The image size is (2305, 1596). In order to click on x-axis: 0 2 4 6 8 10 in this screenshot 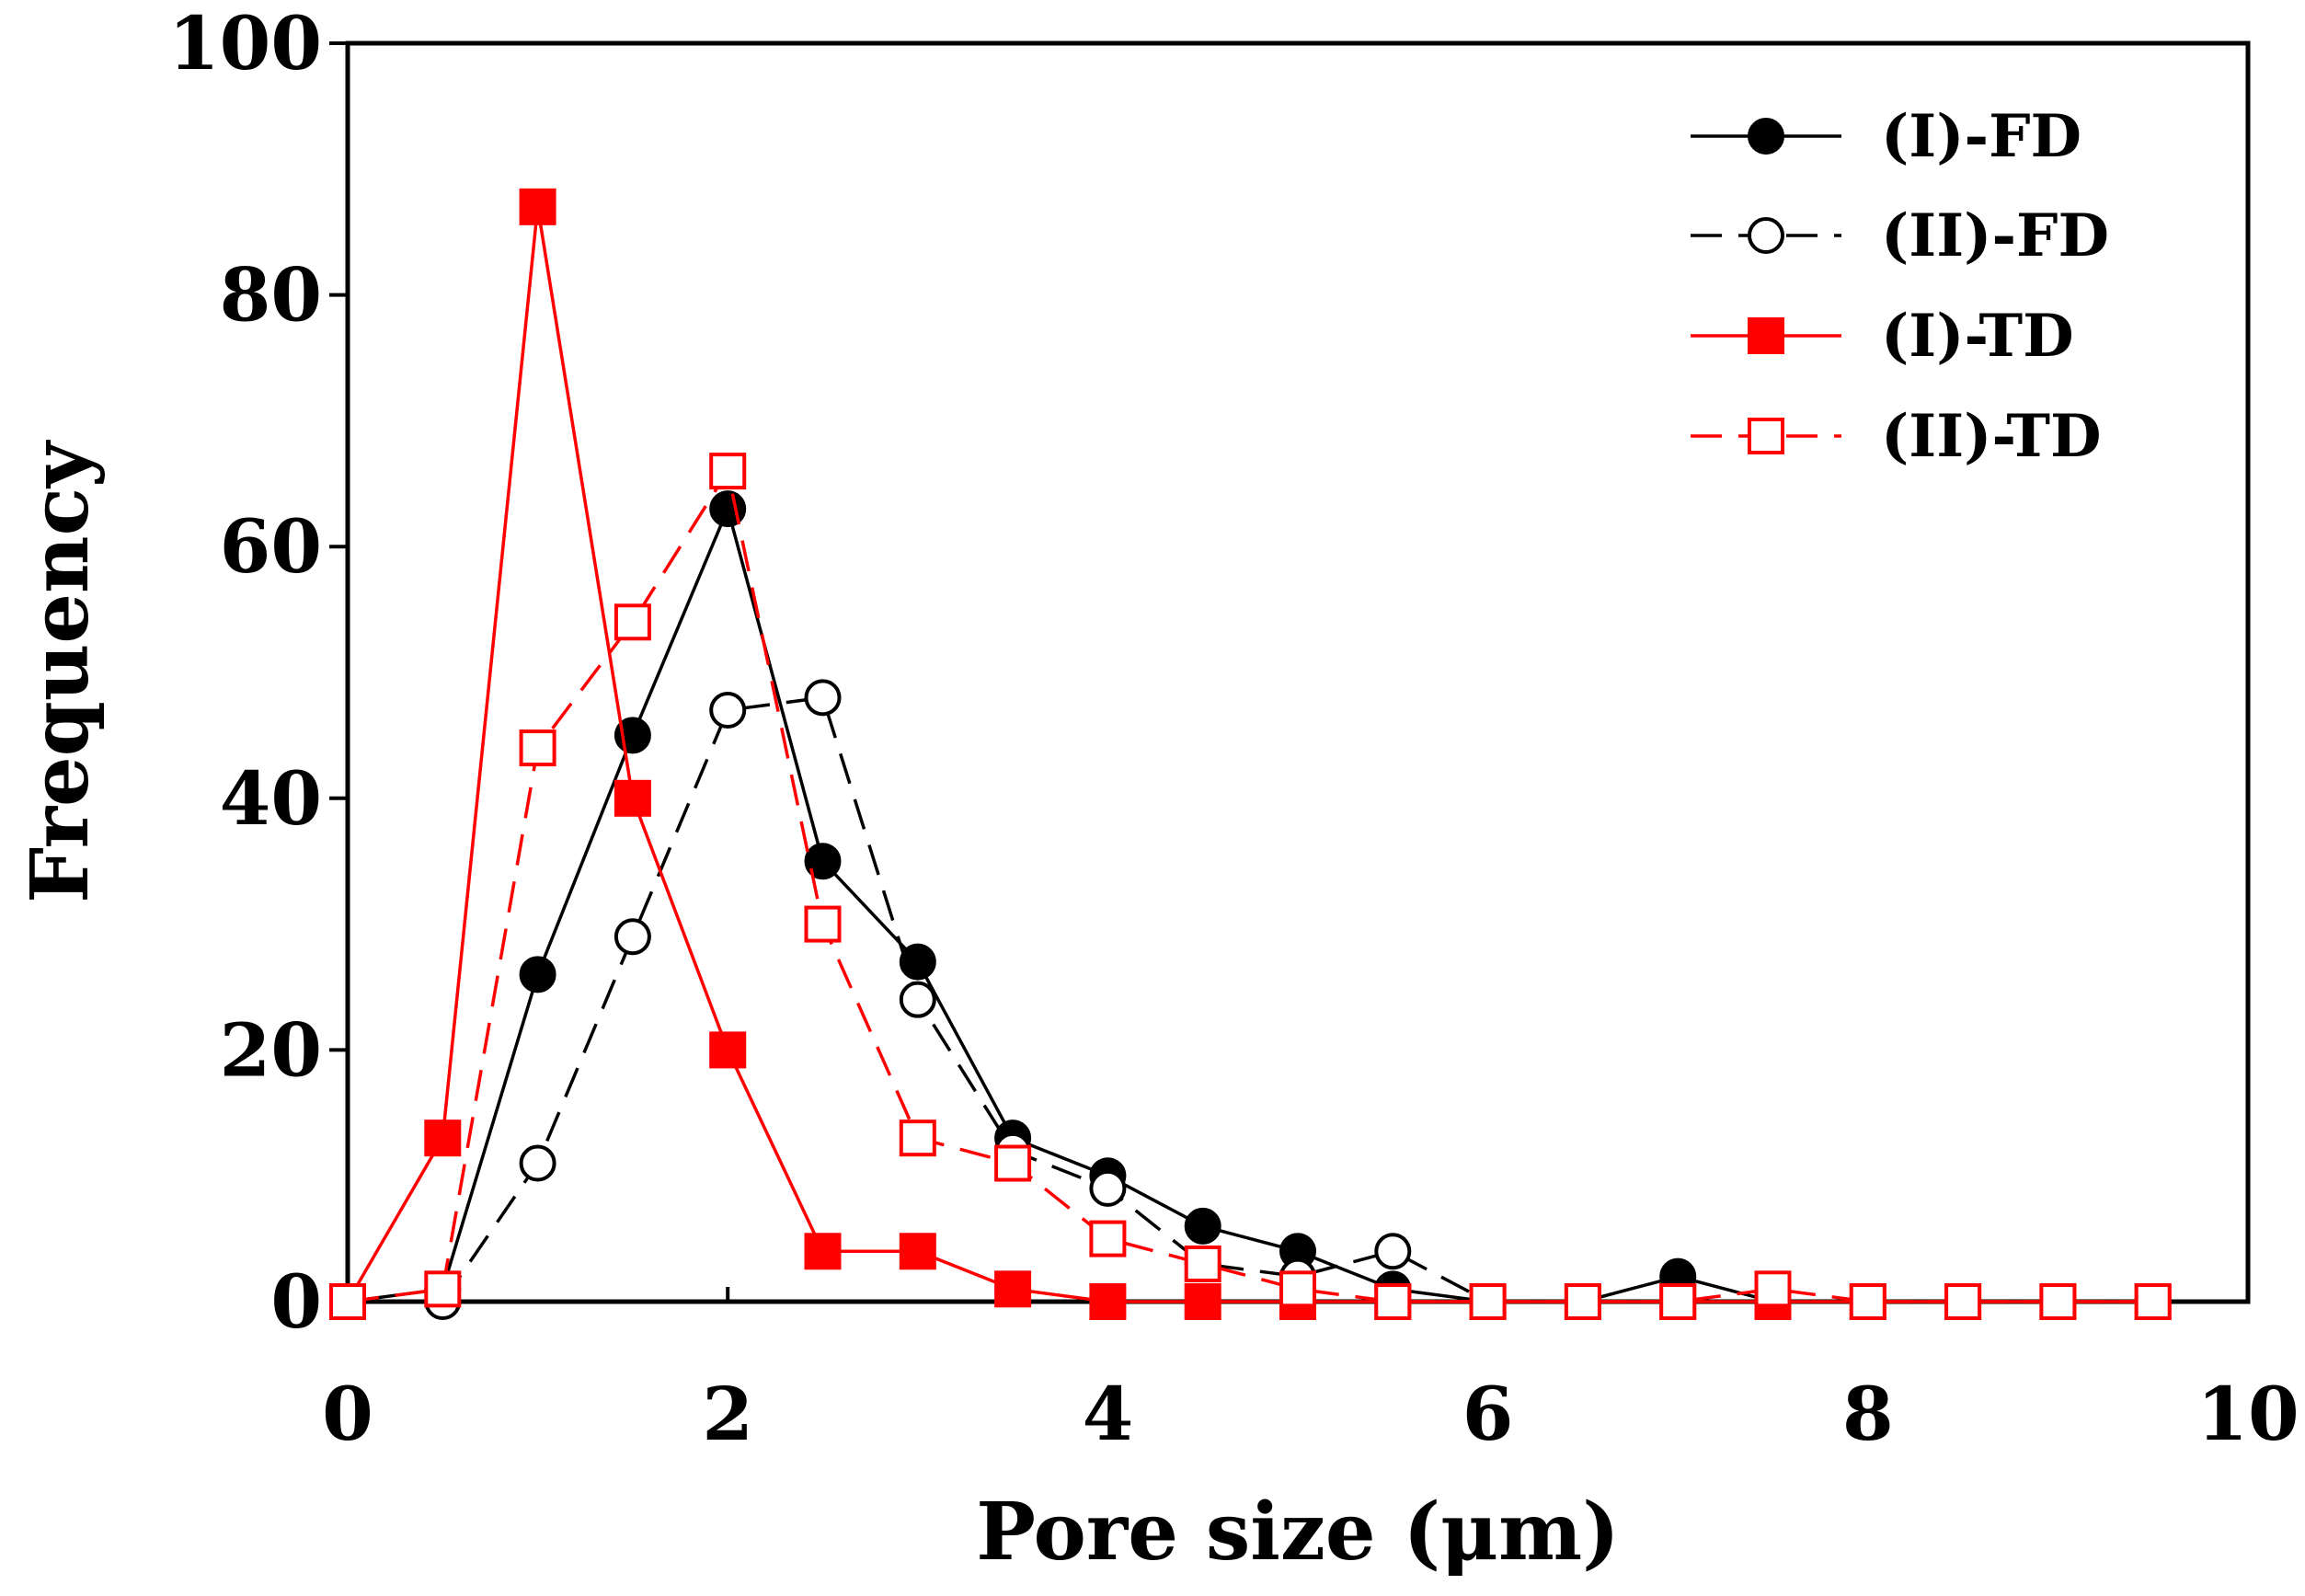, I will do `click(1310, 1372)`.